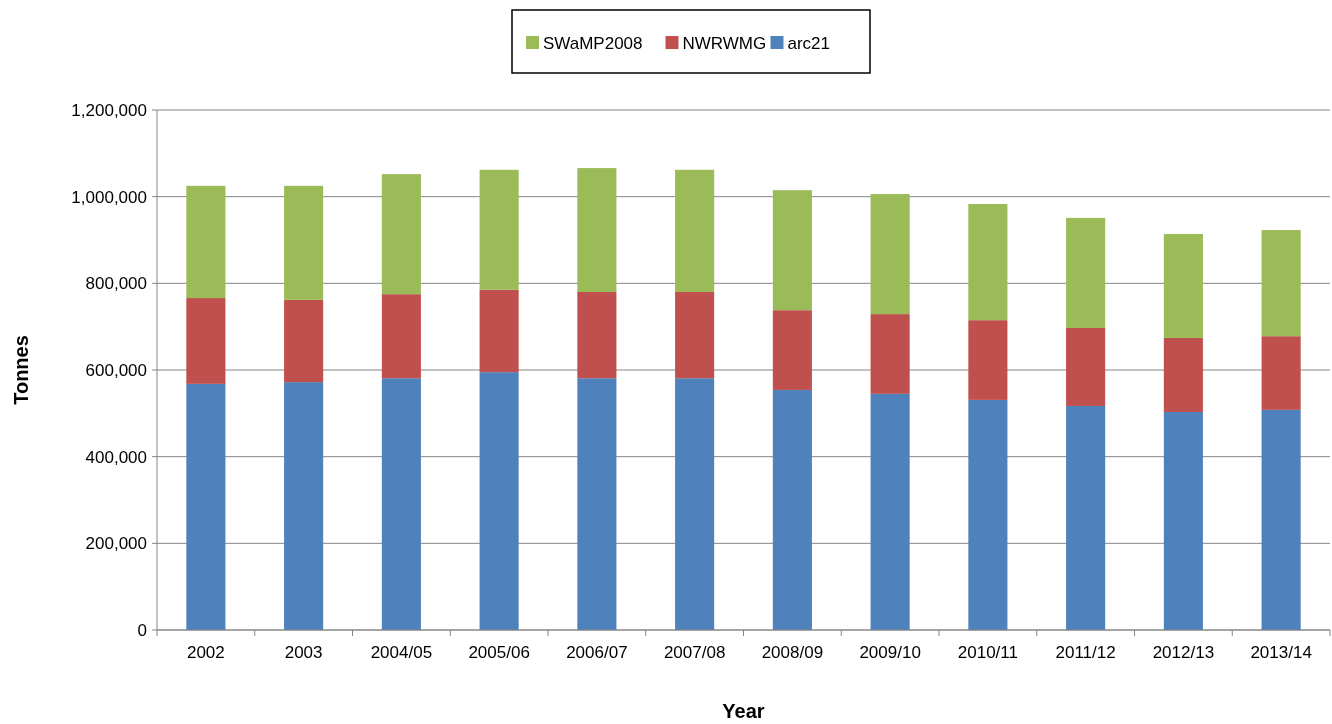 This screenshot has height=724, width=1332. What do you see at coordinates (499, 652) in the screenshot?
I see `x-tick-label: 2005/06` at bounding box center [499, 652].